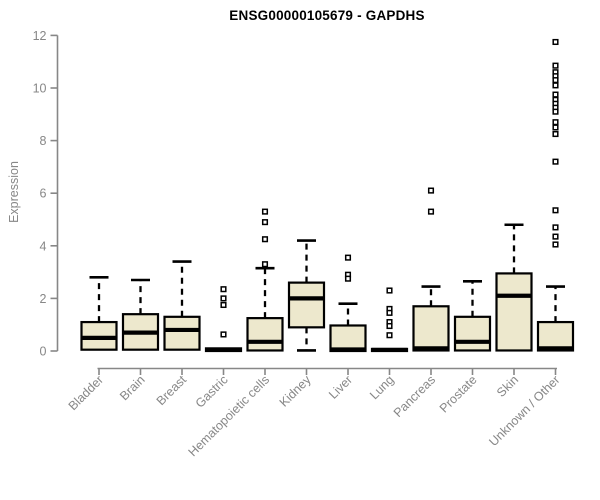 The width and height of the screenshot is (600, 500). What do you see at coordinates (327, 15) in the screenshot?
I see `chart-title: ENSG00000105679 - GAPDHS` at bounding box center [327, 15].